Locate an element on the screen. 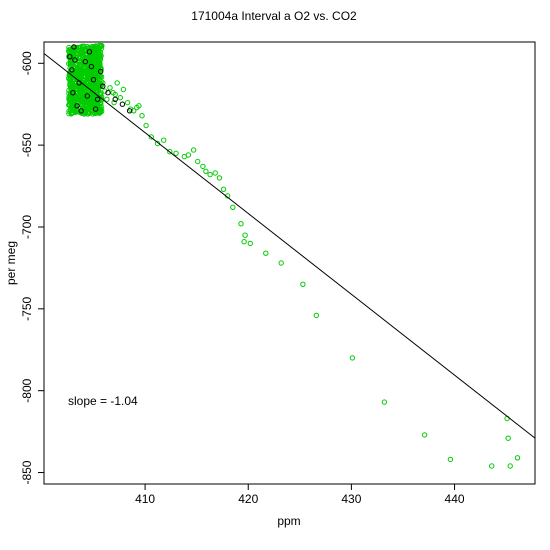 This screenshot has width=550, height=550. y-tick-label: -700 is located at coordinates (27, 227).